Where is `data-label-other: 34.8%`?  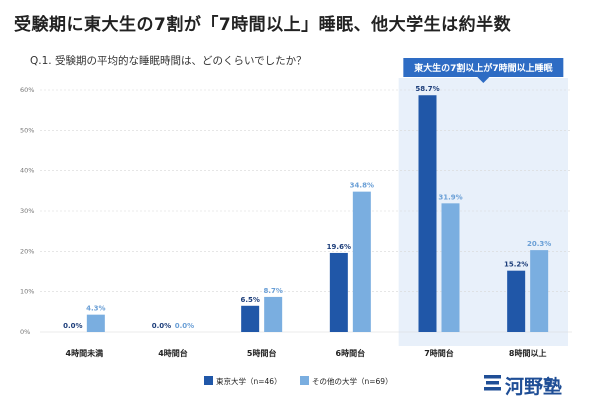
data-label-other: 34.8% is located at coordinates (362, 186).